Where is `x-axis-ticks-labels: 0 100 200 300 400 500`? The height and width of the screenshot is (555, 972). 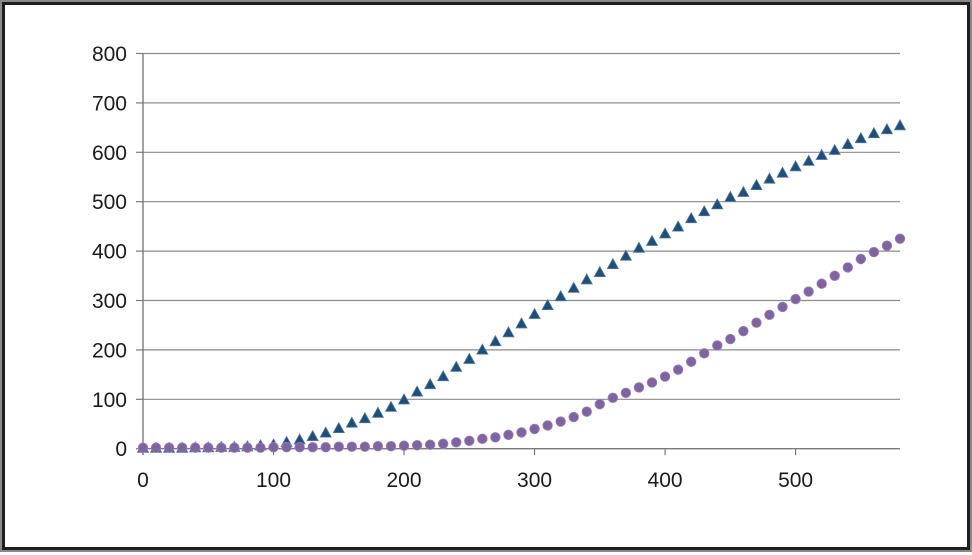 x-axis-ticks-labels: 0 100 200 300 400 500 is located at coordinates (475, 470).